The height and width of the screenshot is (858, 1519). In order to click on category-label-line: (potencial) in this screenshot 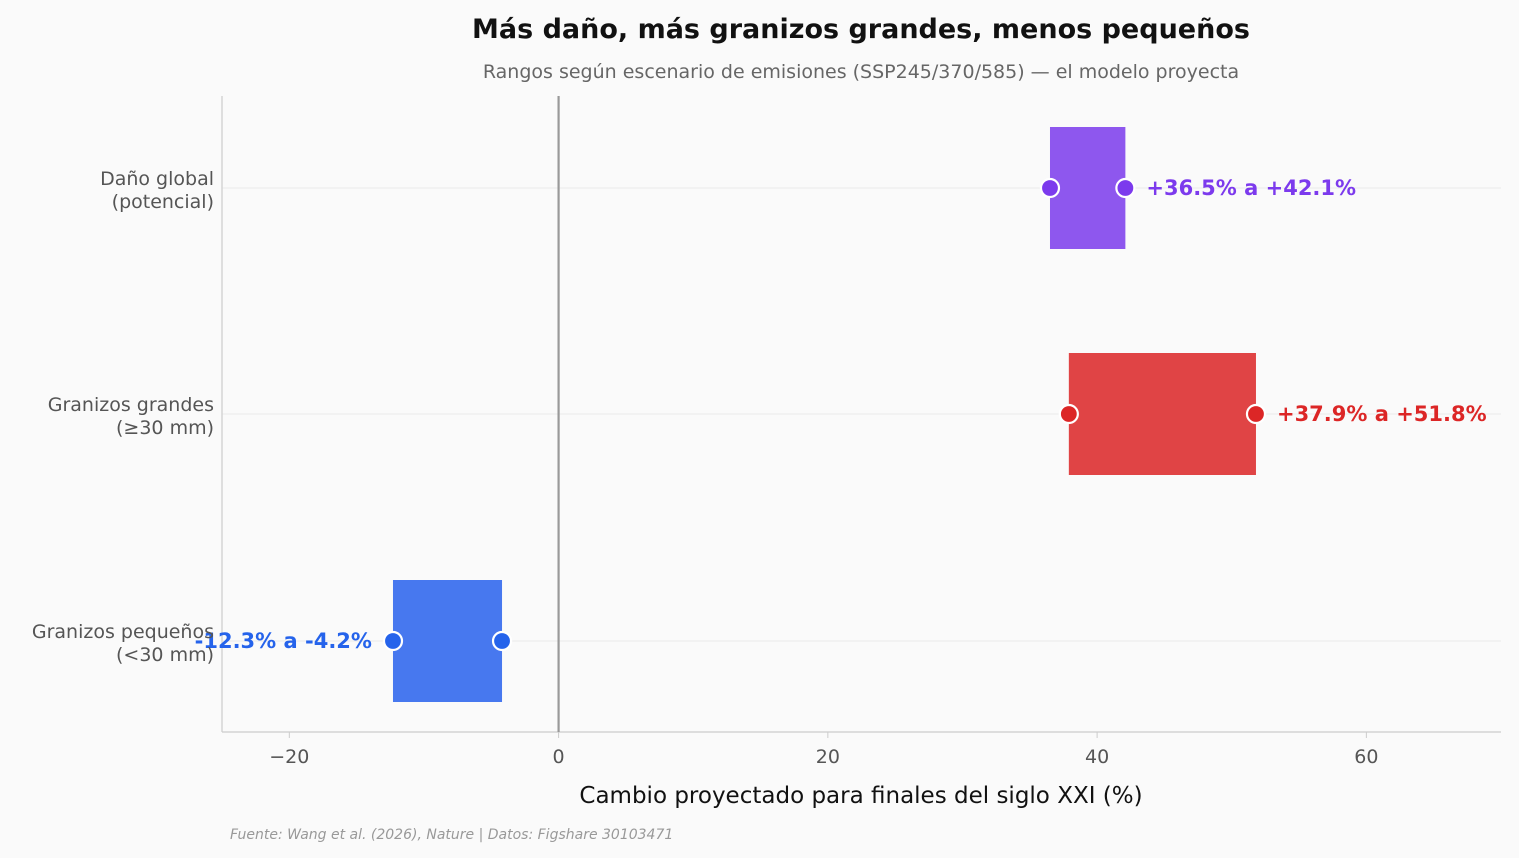, I will do `click(163, 202)`.